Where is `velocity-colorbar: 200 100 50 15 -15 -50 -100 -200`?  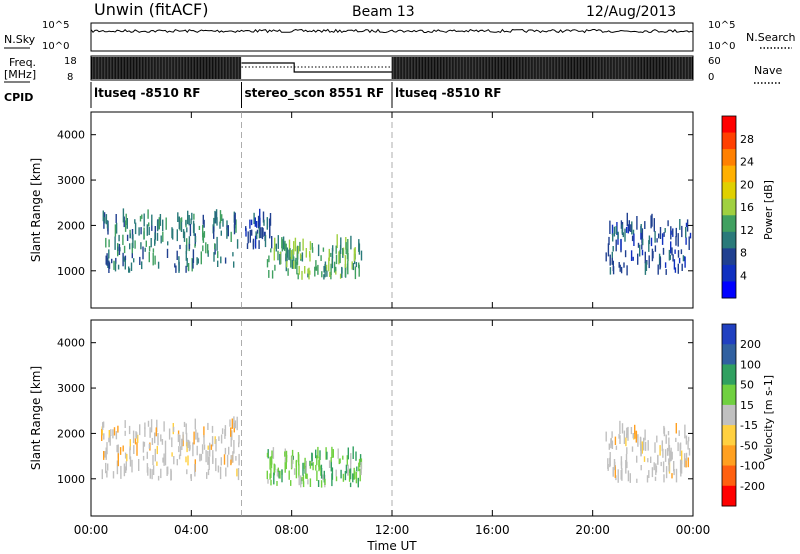 velocity-colorbar: 200 100 50 15 -15 -50 -100 -200 is located at coordinates (743, 415).